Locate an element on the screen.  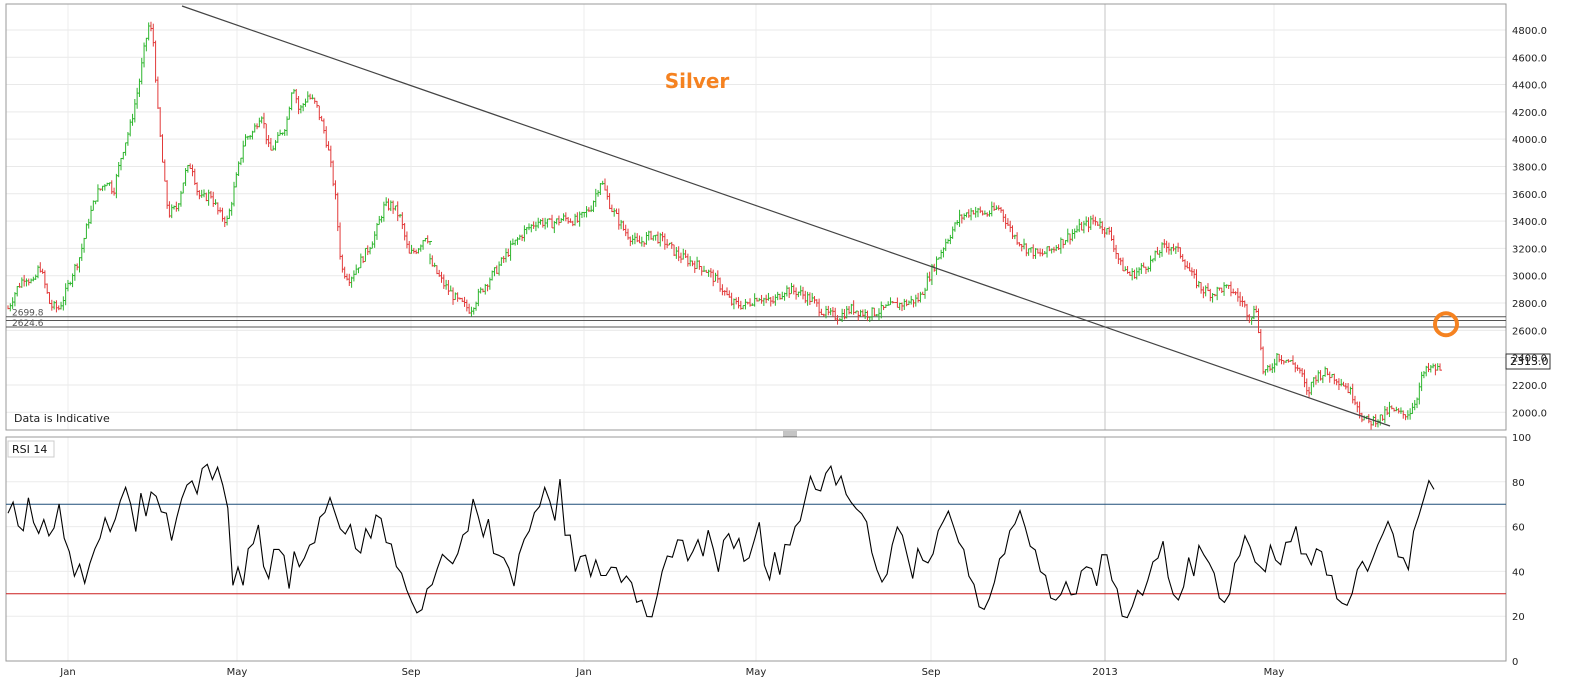
price-tick-label: 4000.0 is located at coordinates (1529, 140).